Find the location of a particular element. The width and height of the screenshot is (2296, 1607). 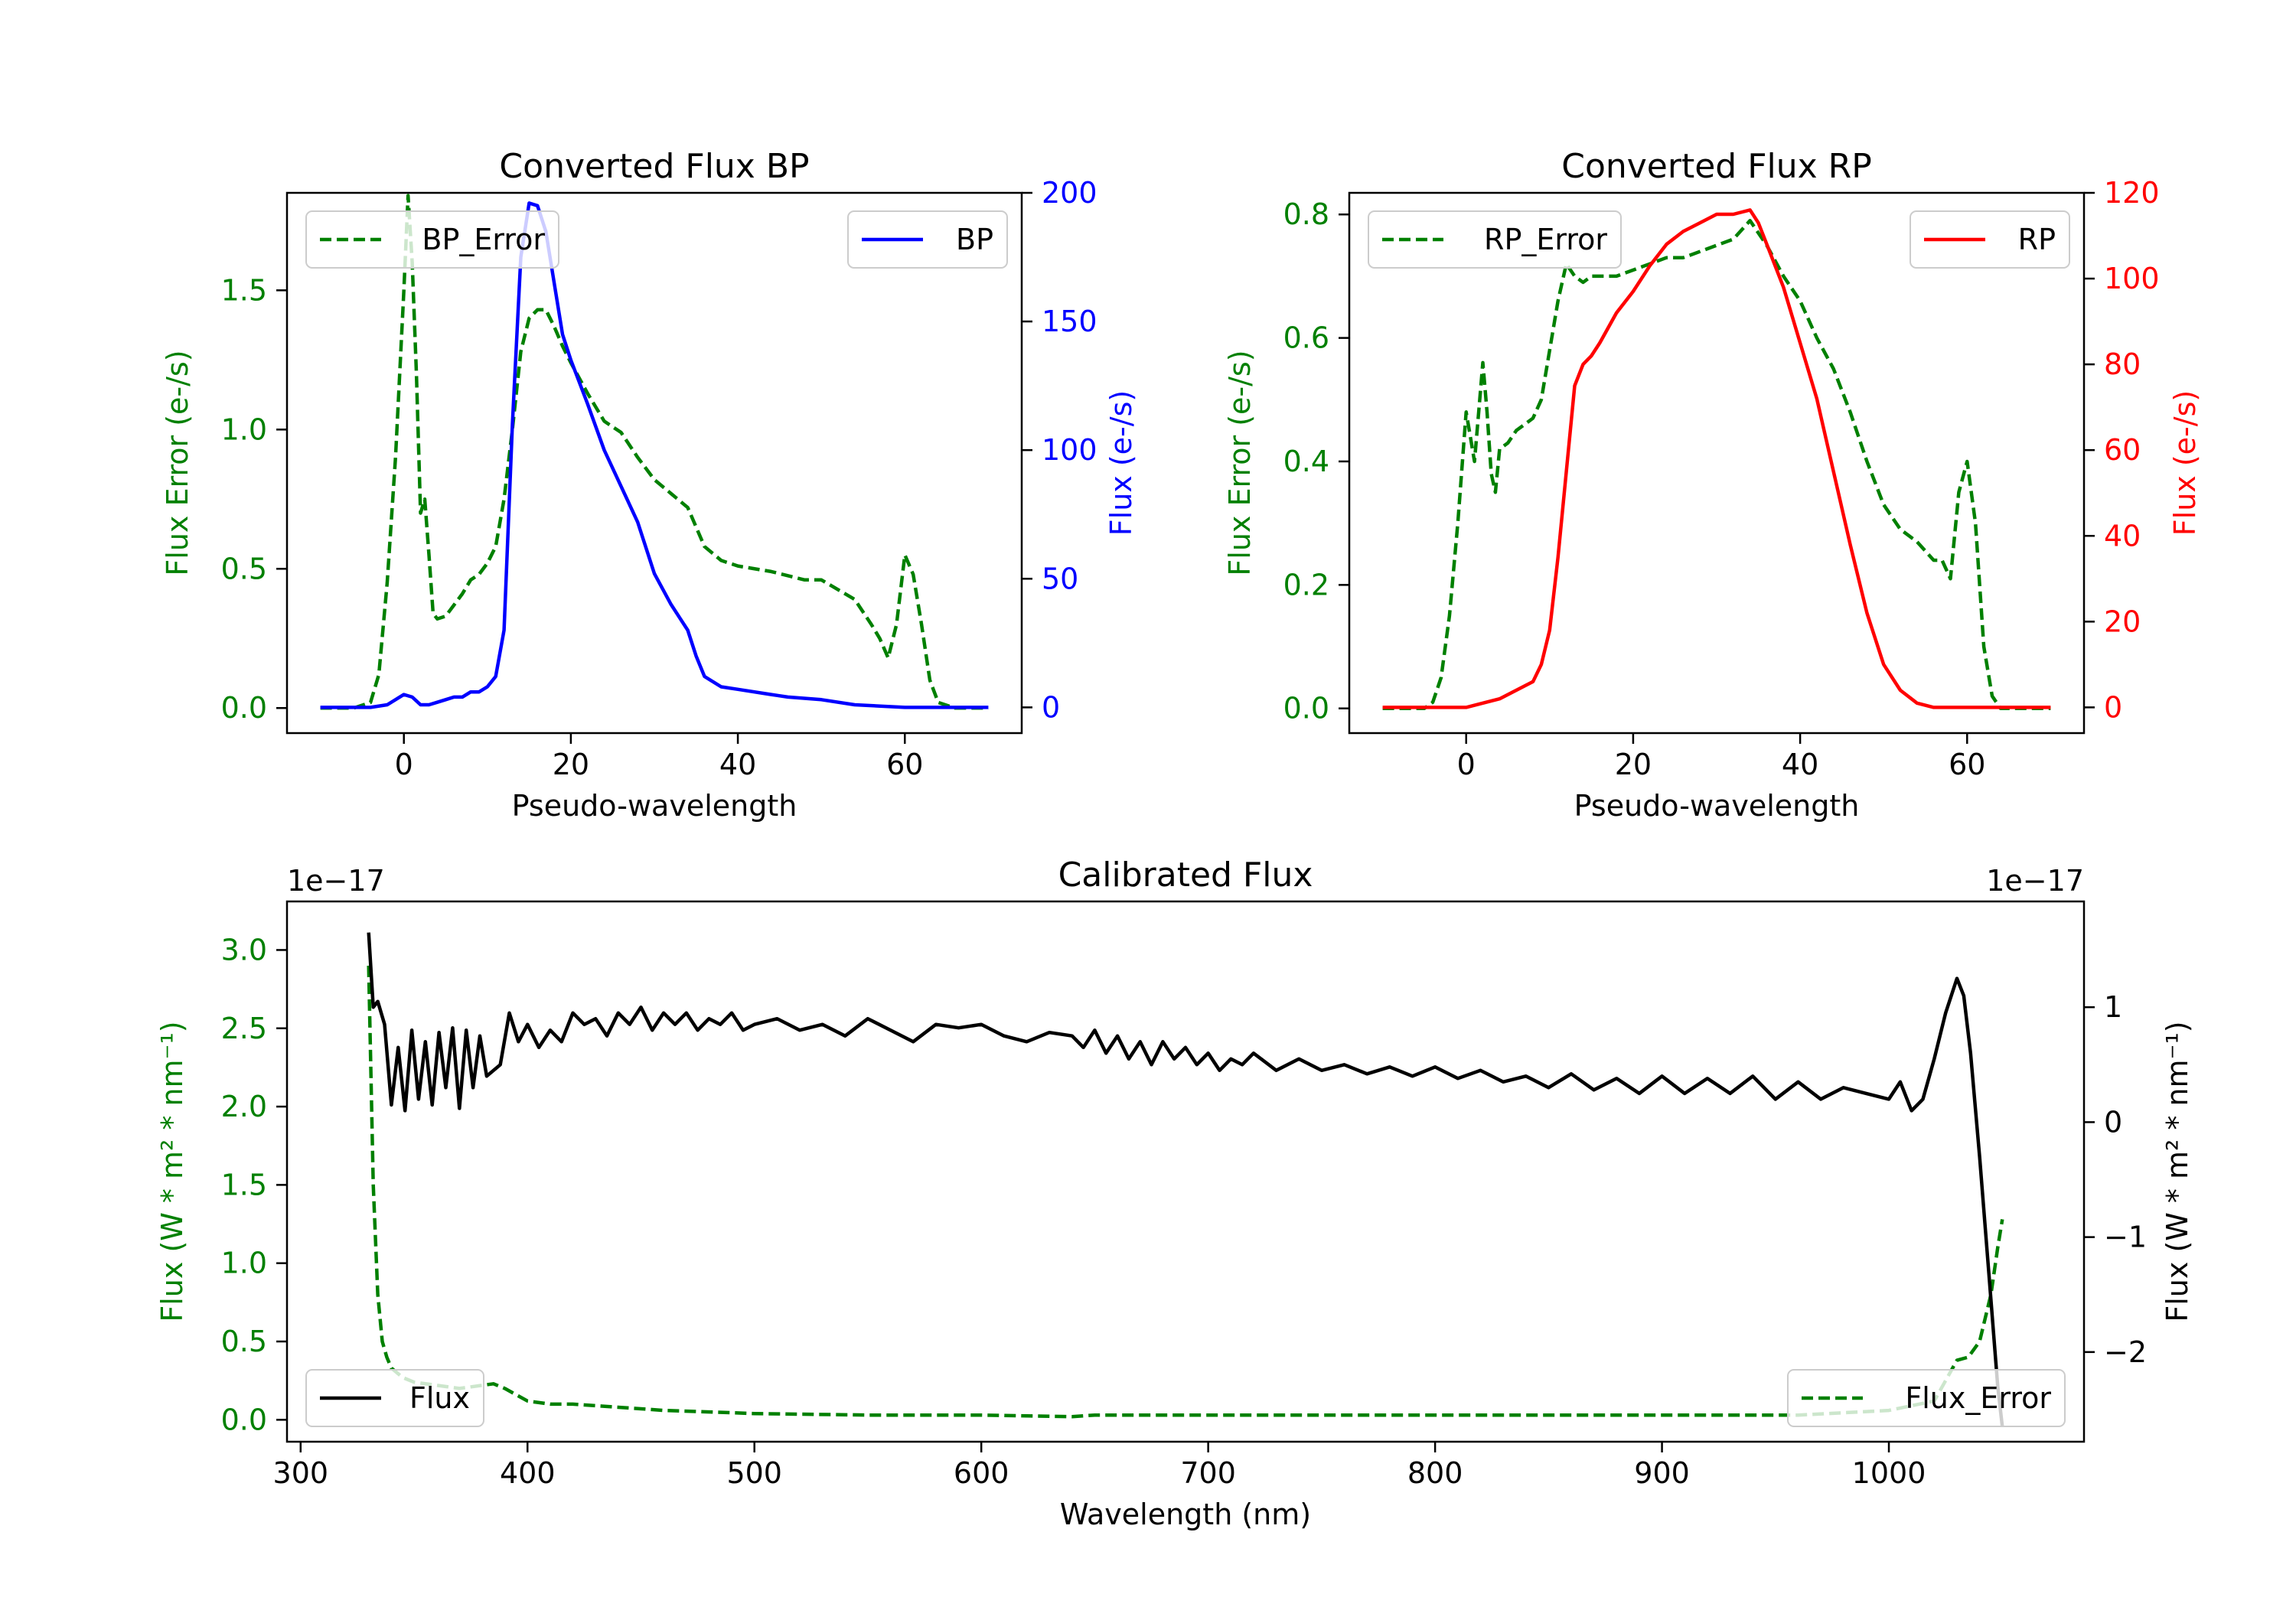

legend-label: RP is located at coordinates (2037, 239).